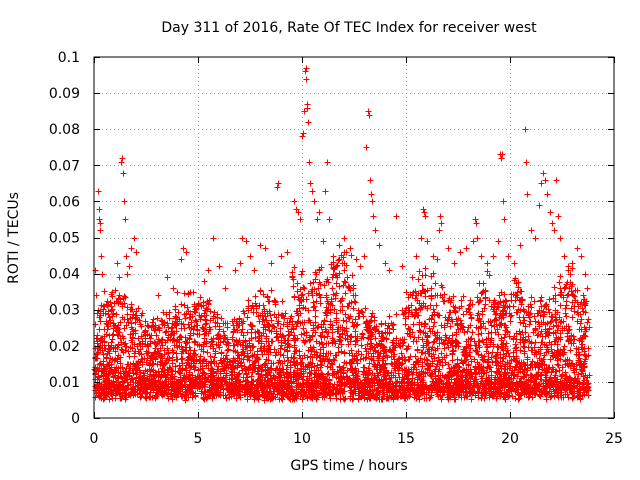  Describe the element at coordinates (348, 466) in the screenshot. I see `x-axis-label: GPS time / hours` at that location.